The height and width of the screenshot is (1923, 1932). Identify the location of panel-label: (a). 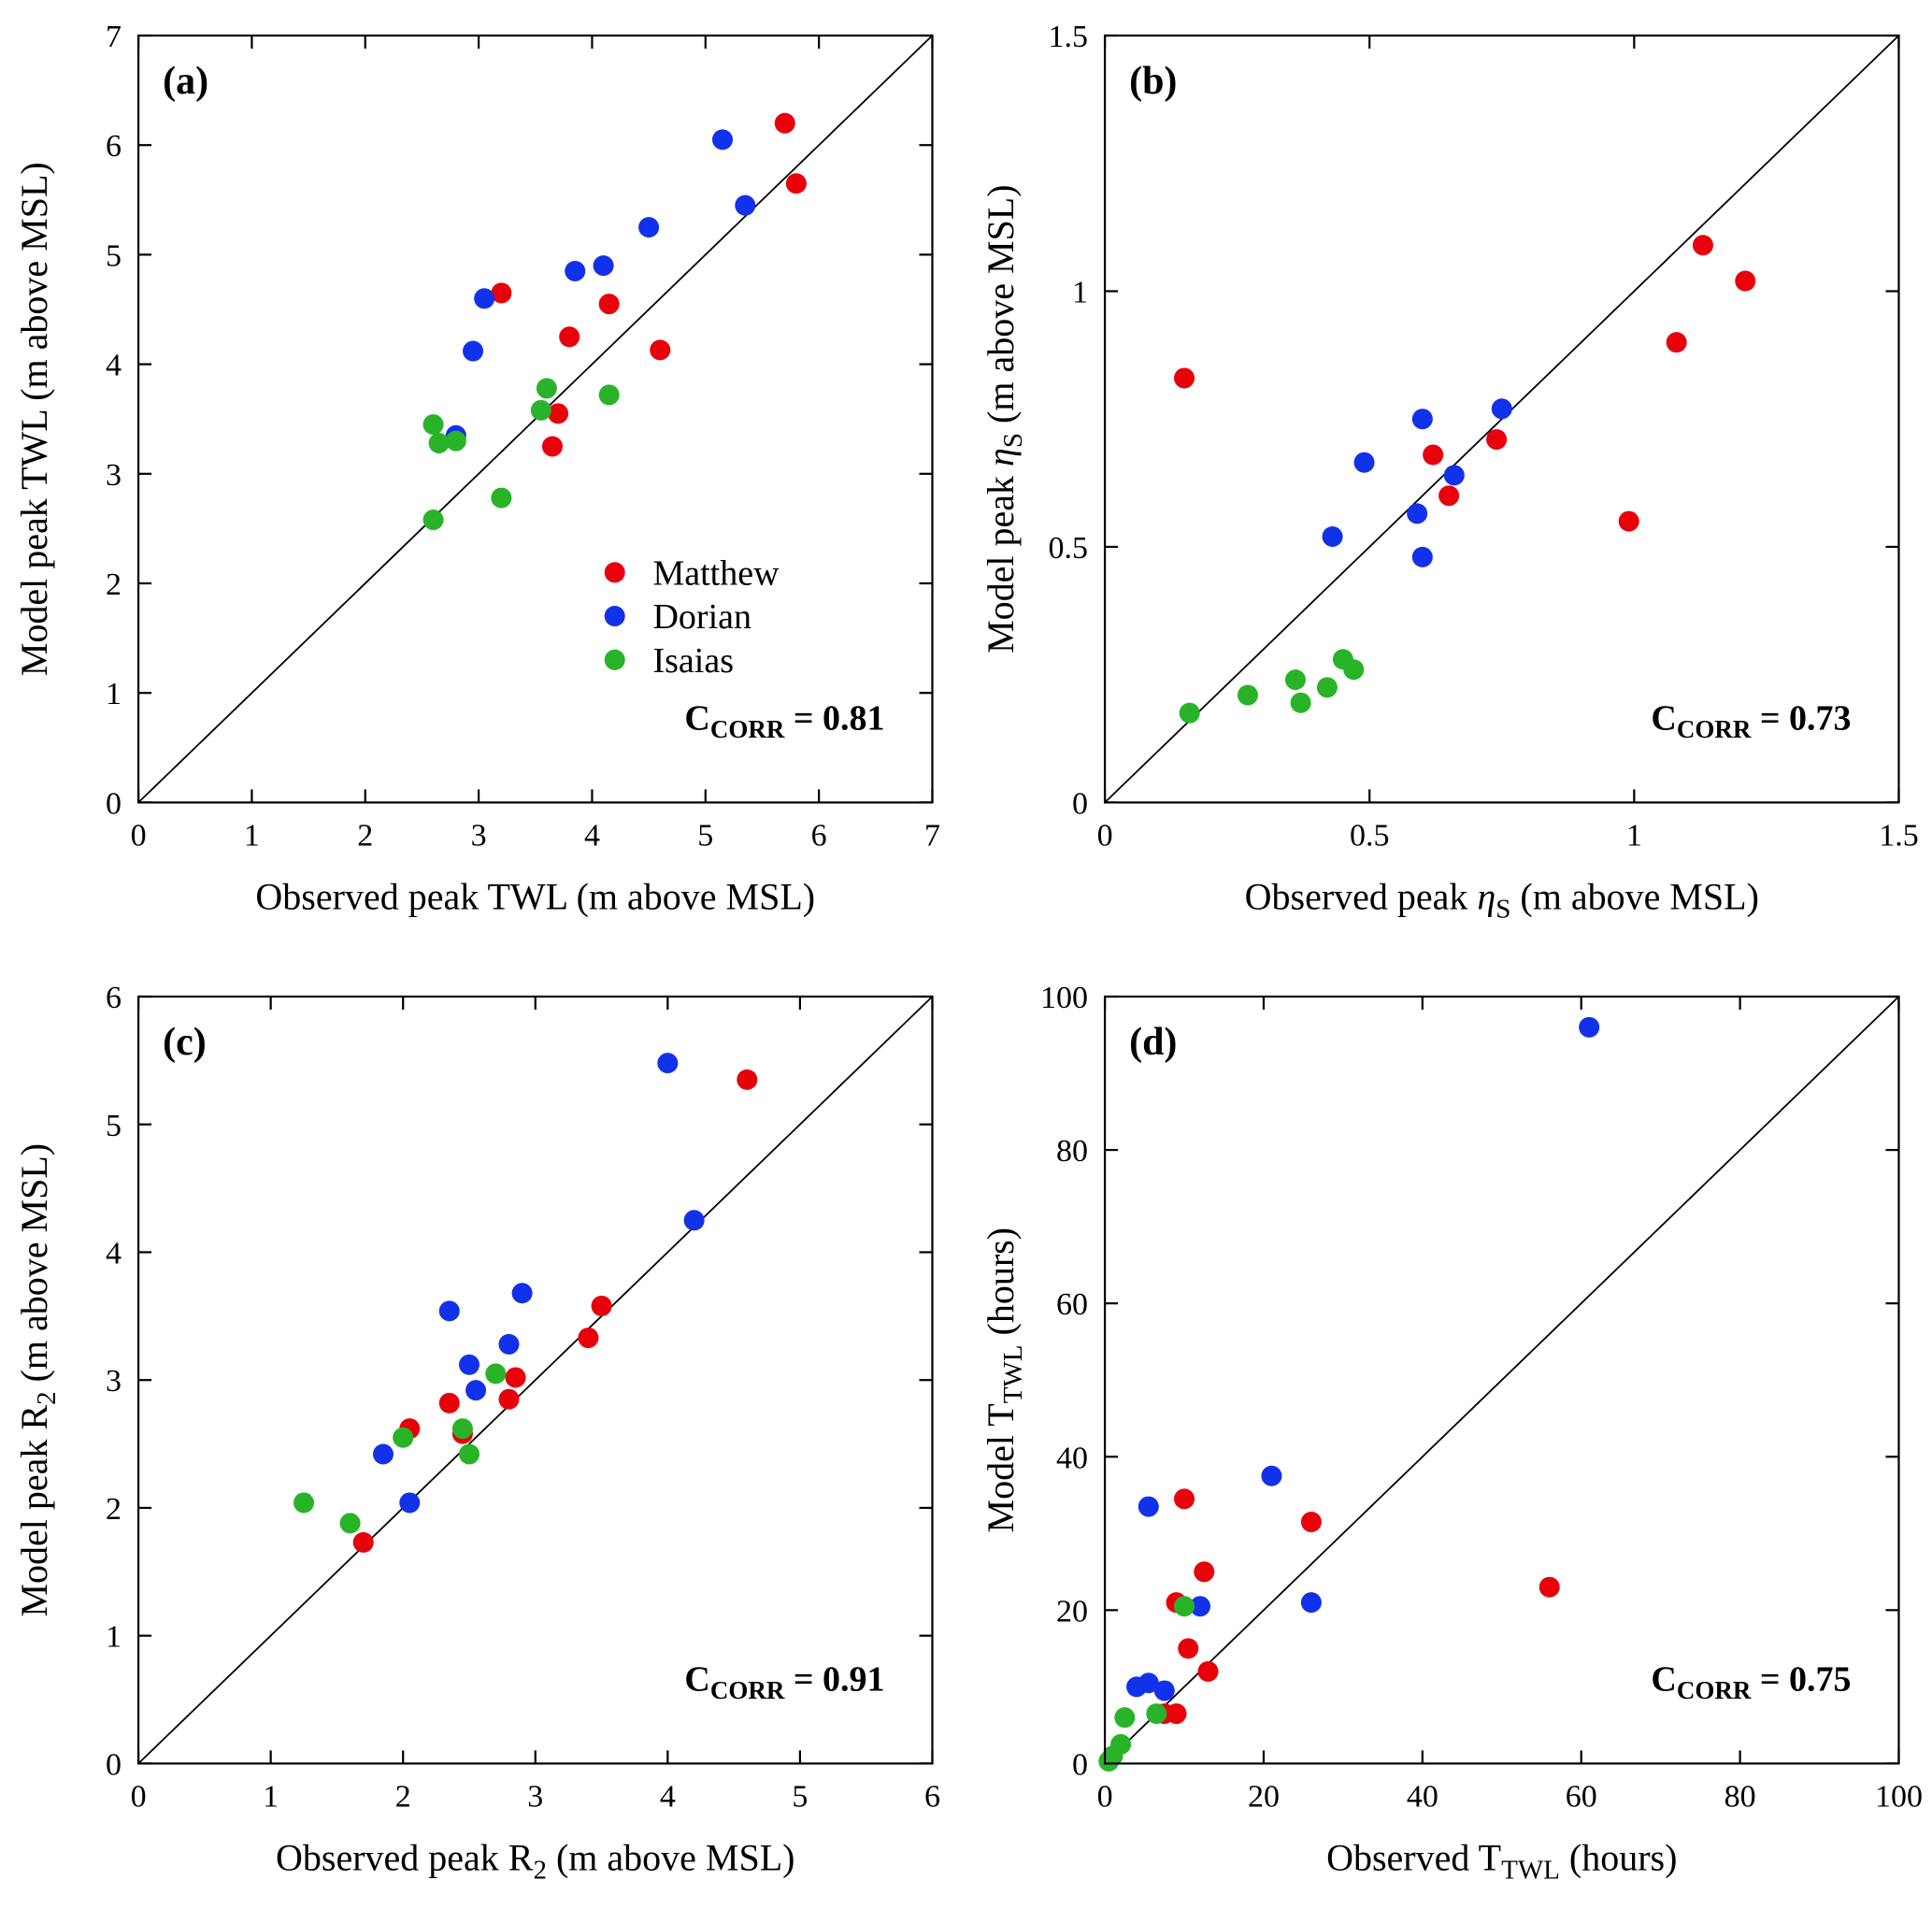
(185, 81).